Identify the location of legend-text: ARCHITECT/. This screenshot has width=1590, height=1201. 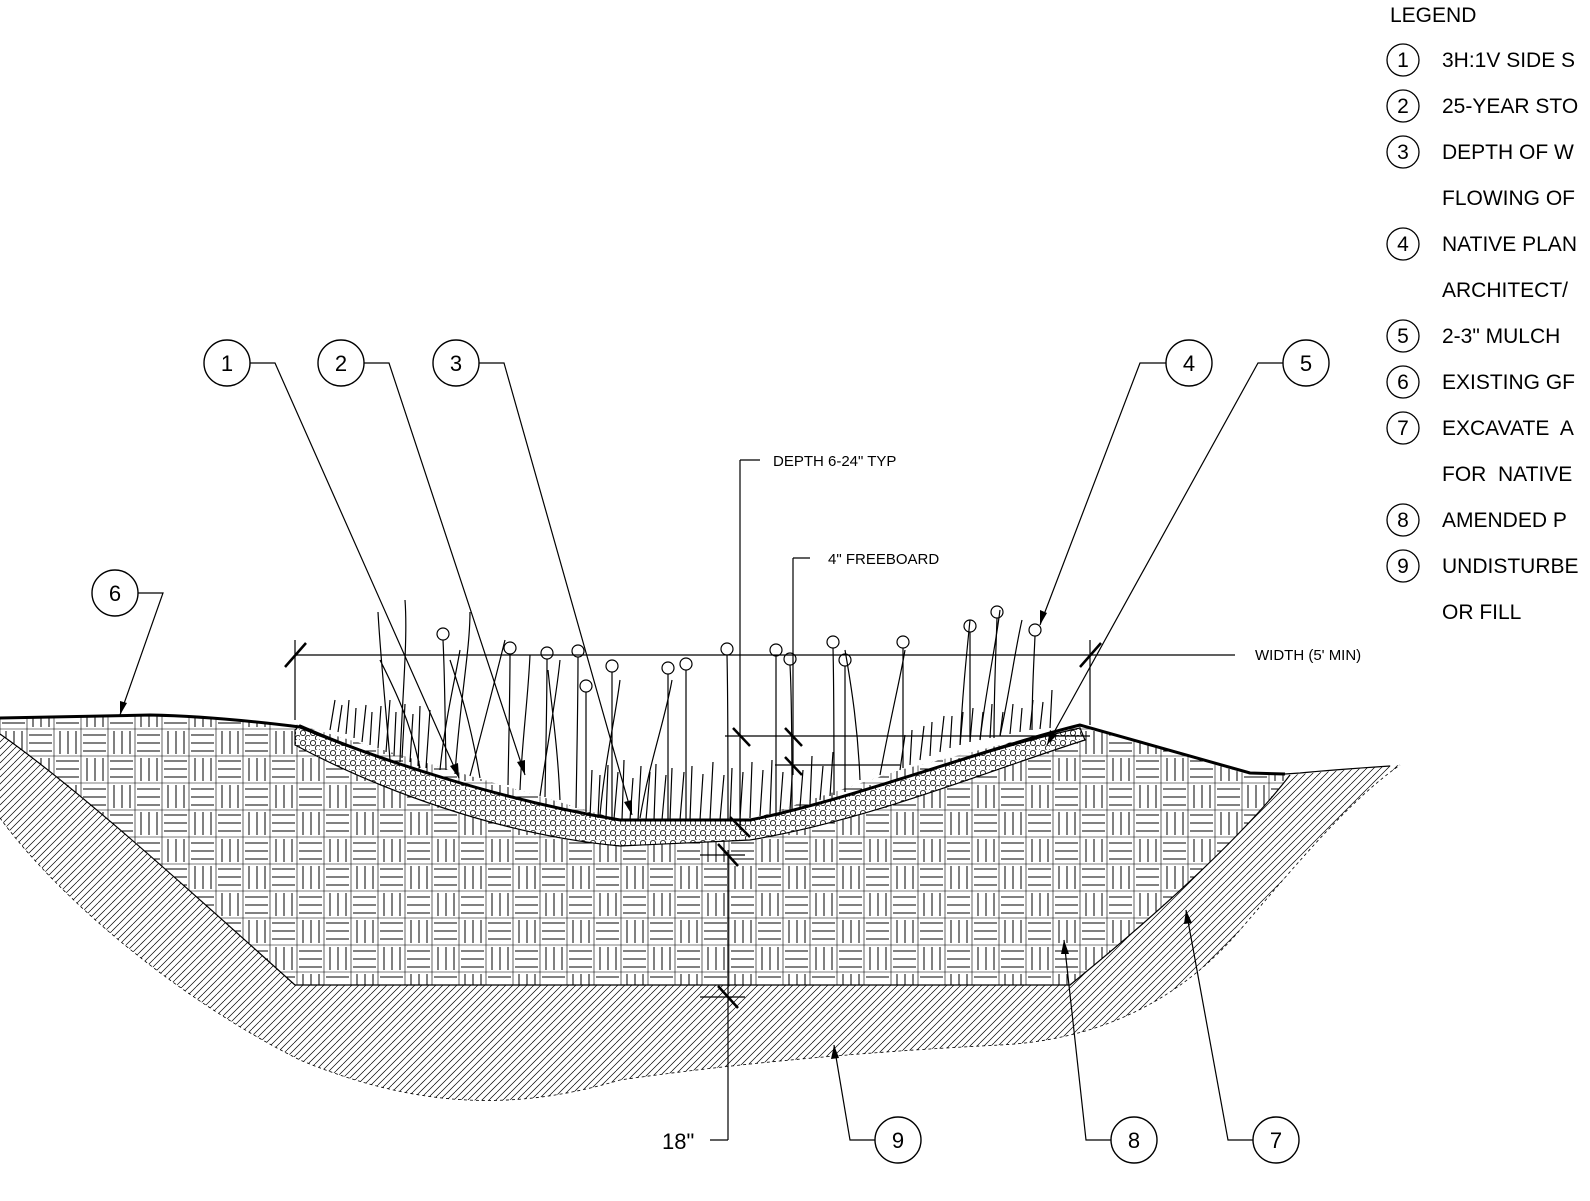
(1505, 290).